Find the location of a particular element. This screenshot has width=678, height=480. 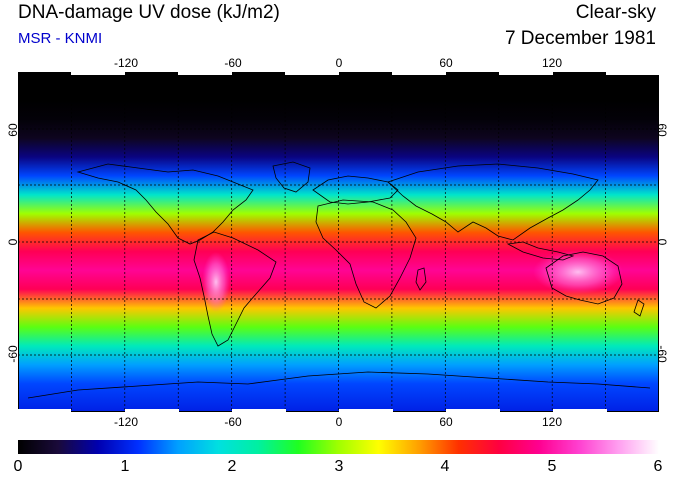

australia-coastline is located at coordinates (584, 278).